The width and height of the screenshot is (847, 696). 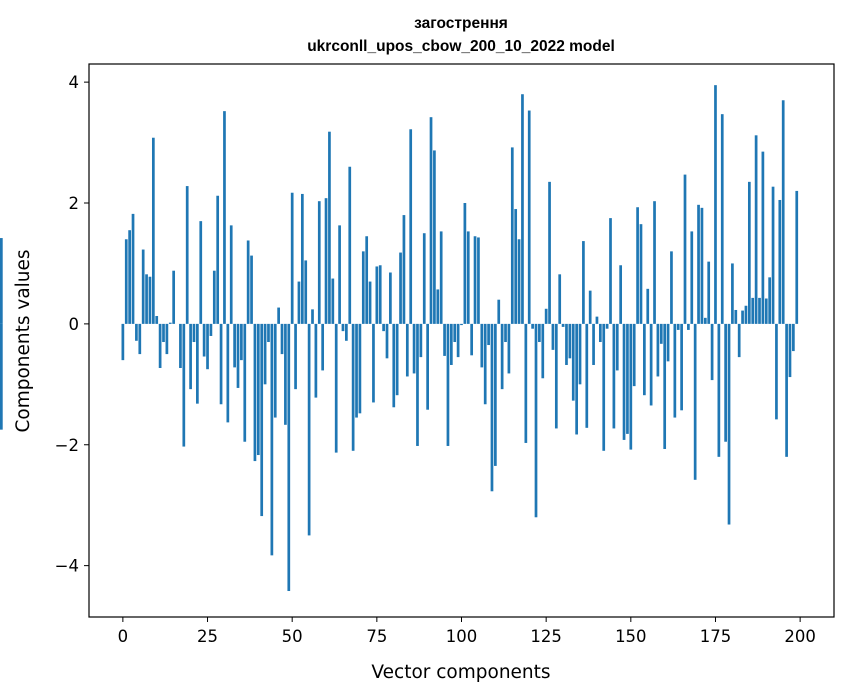 I want to click on x-axis-label: Vector components, so click(x=460, y=672).